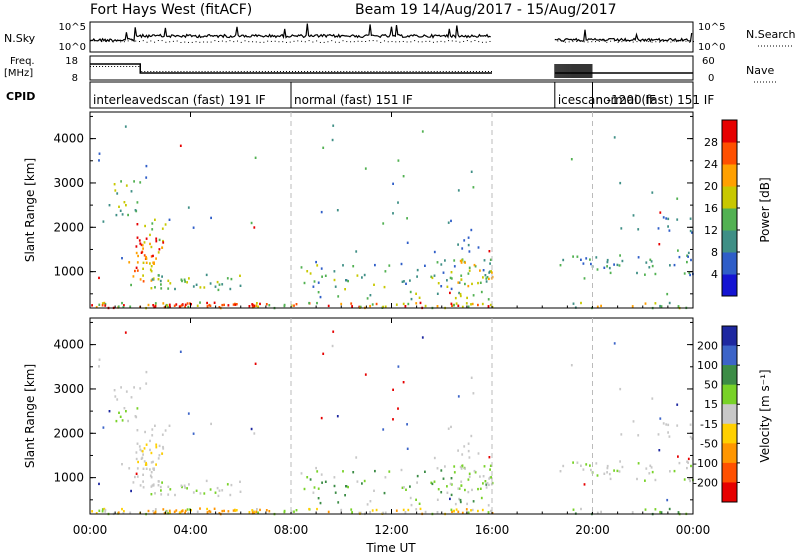 The height and width of the screenshot is (554, 800). I want to click on freq-left-tick-top: 18, so click(71, 61).